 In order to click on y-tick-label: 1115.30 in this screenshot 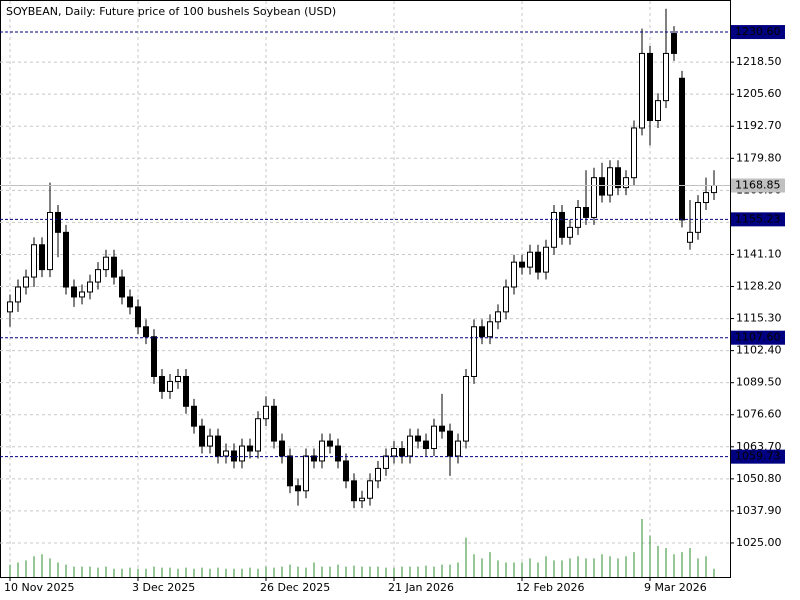, I will do `click(759, 318)`.